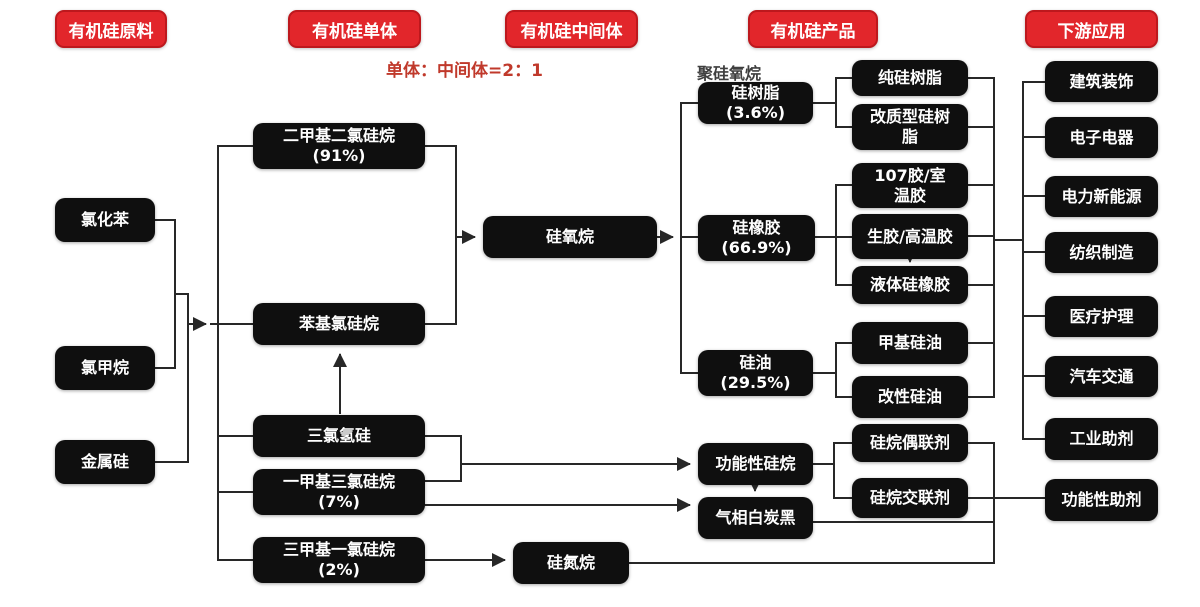 The image size is (1200, 607). I want to click on node-label: 改质型硅树脂, so click(909, 126).